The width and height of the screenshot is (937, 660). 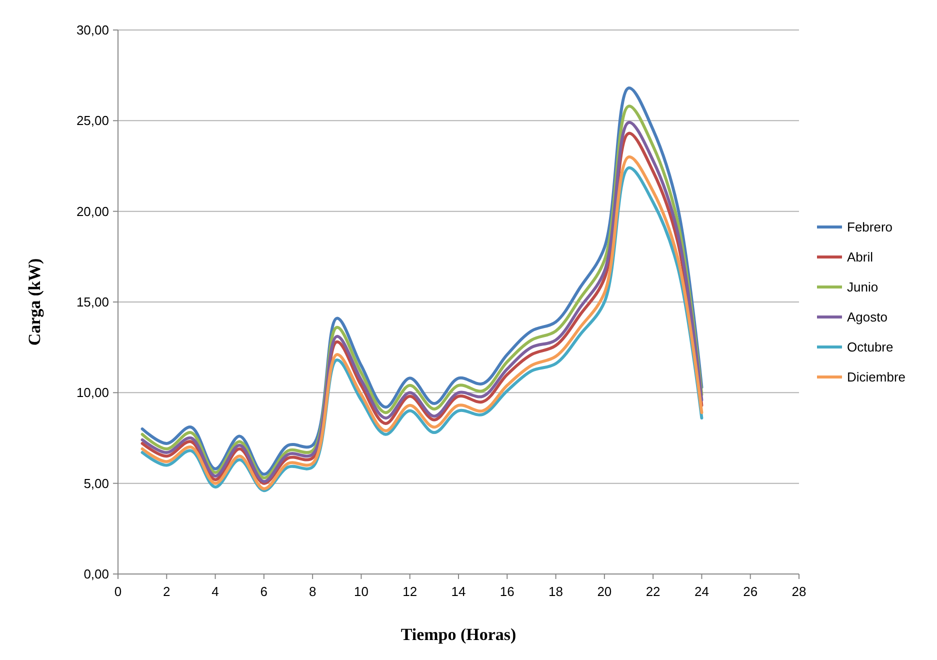 I want to click on y-tick-label: 5,00, so click(x=96, y=483).